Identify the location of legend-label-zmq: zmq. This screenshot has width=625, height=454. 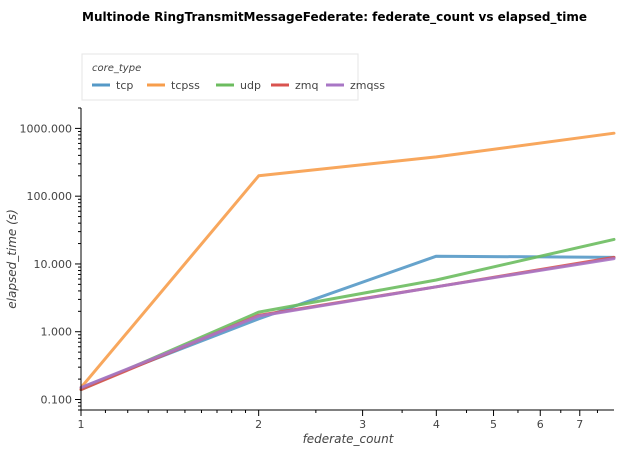
(306, 85).